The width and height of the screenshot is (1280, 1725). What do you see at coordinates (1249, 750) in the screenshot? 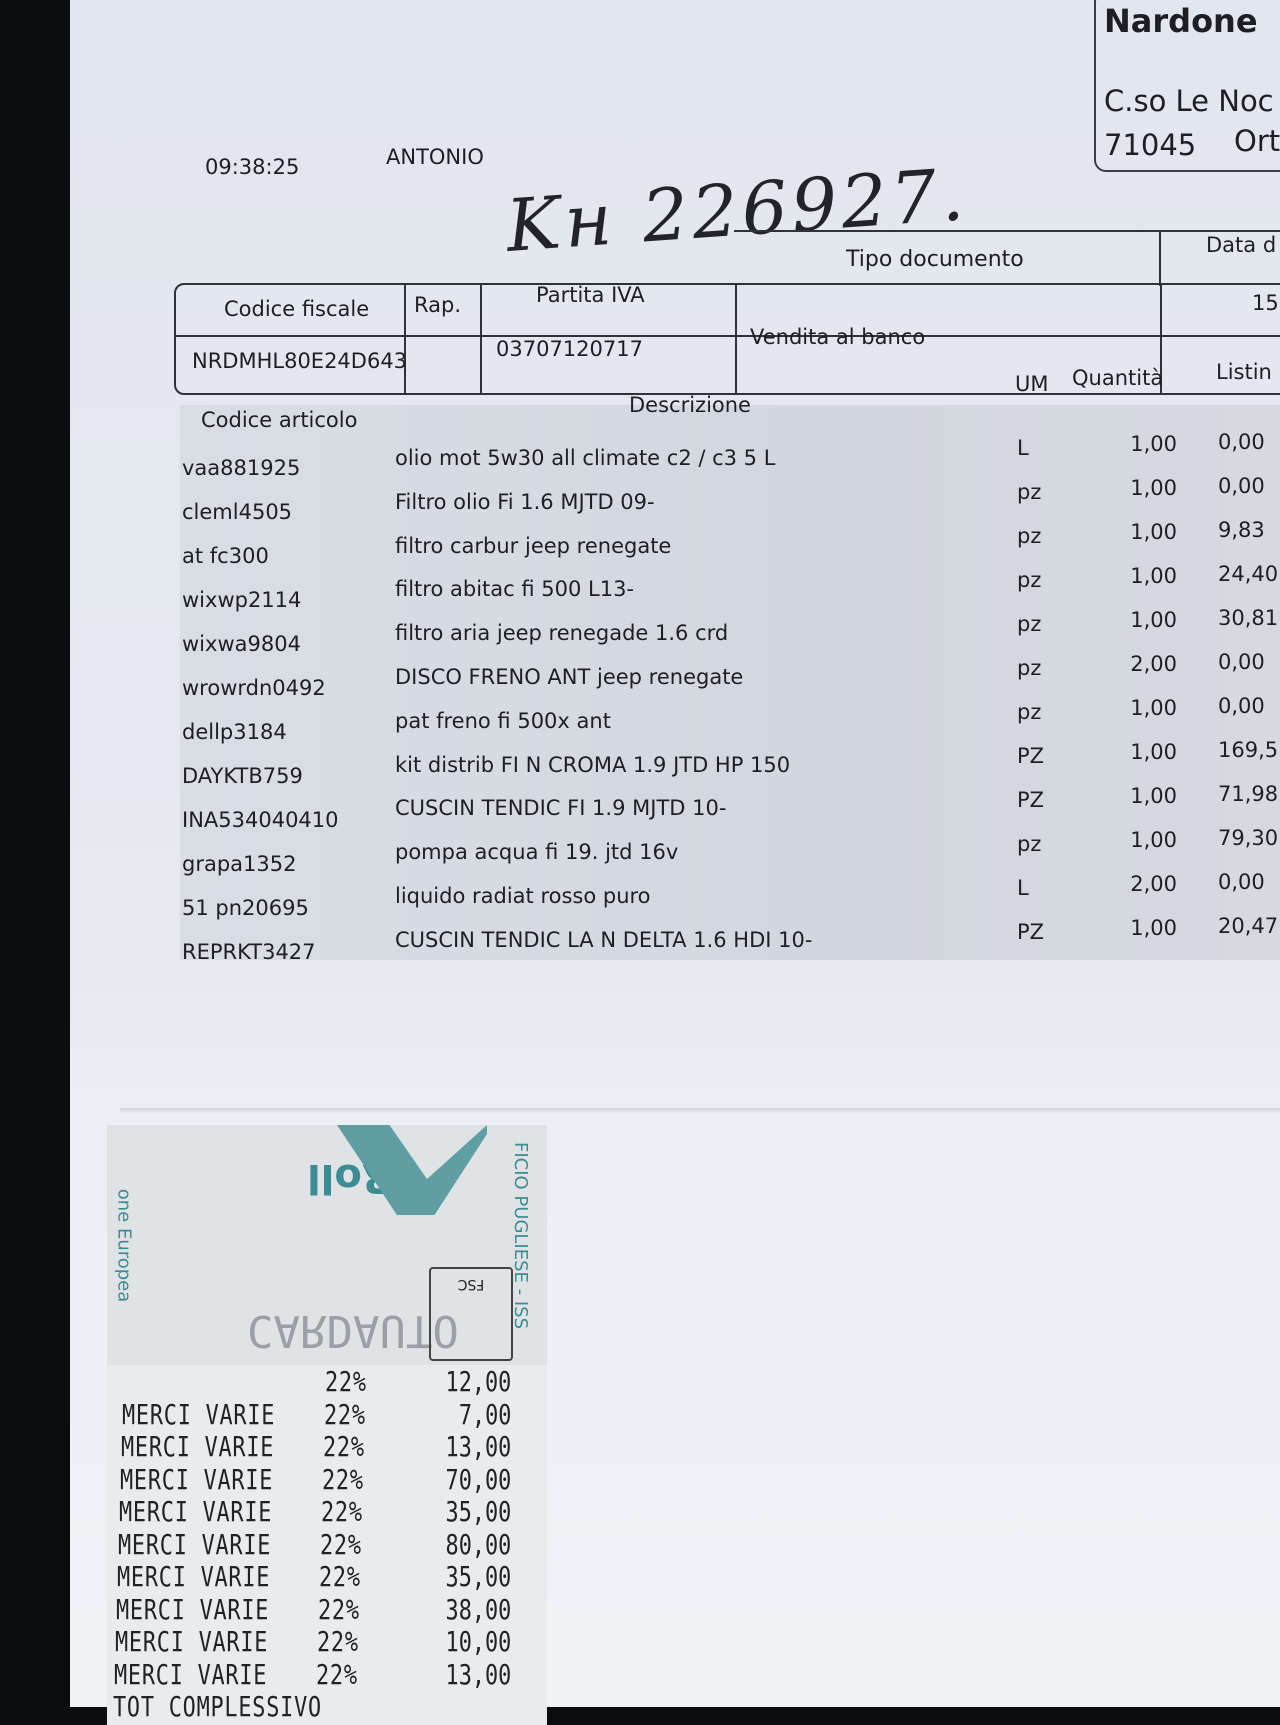
I see `cell-price: 169,51` at bounding box center [1249, 750].